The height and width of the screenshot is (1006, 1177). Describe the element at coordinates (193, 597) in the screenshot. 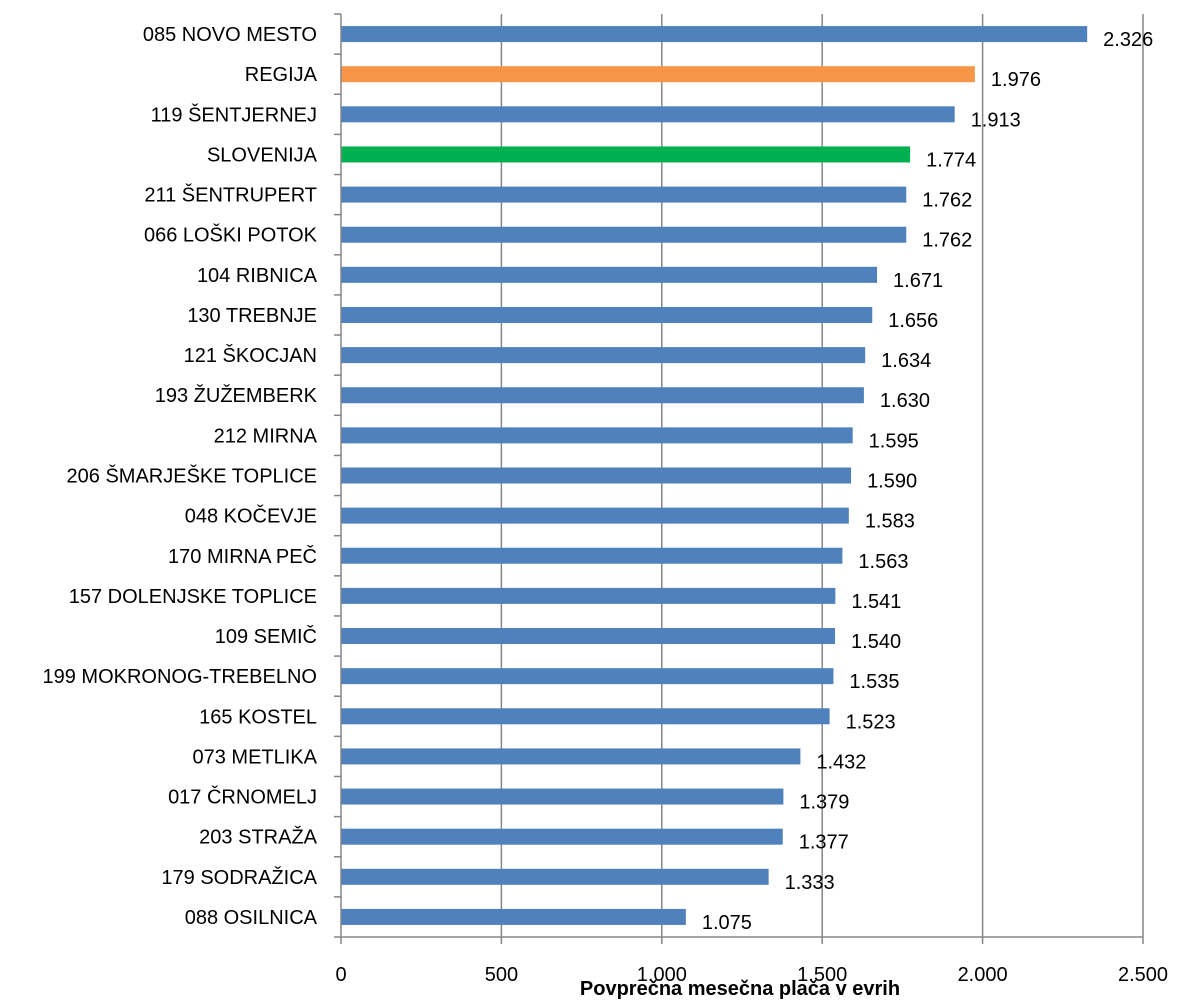

I see `category-label: 157 DOLENJSKE TOPLICE` at that location.